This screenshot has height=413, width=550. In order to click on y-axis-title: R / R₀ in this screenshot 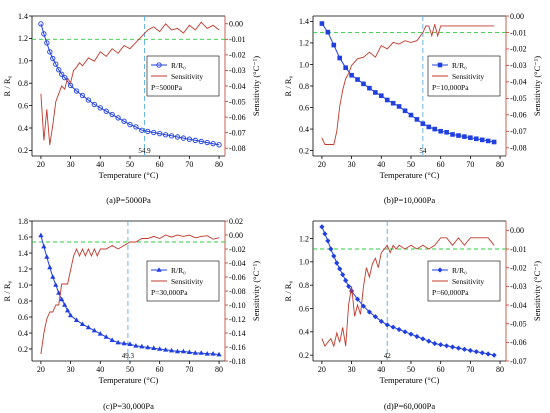, I will do `click(7, 86)`.